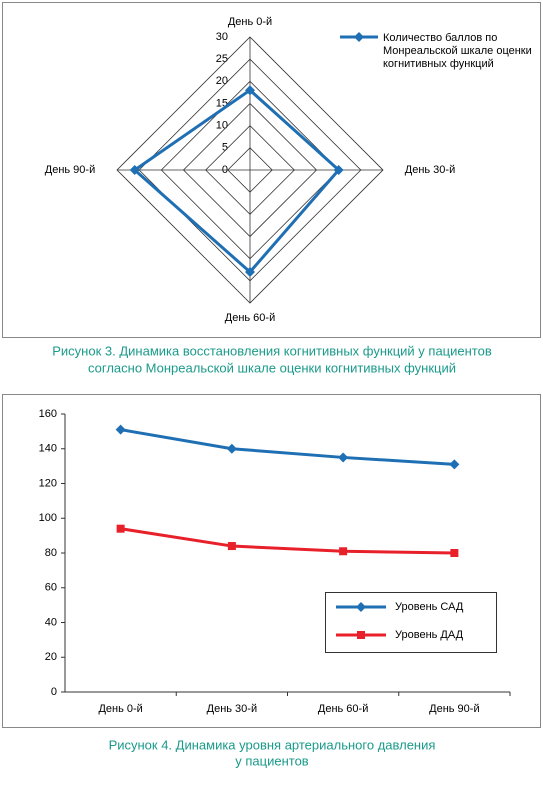  Describe the element at coordinates (51, 588) in the screenshot. I see `y-tick-label: 60` at that location.